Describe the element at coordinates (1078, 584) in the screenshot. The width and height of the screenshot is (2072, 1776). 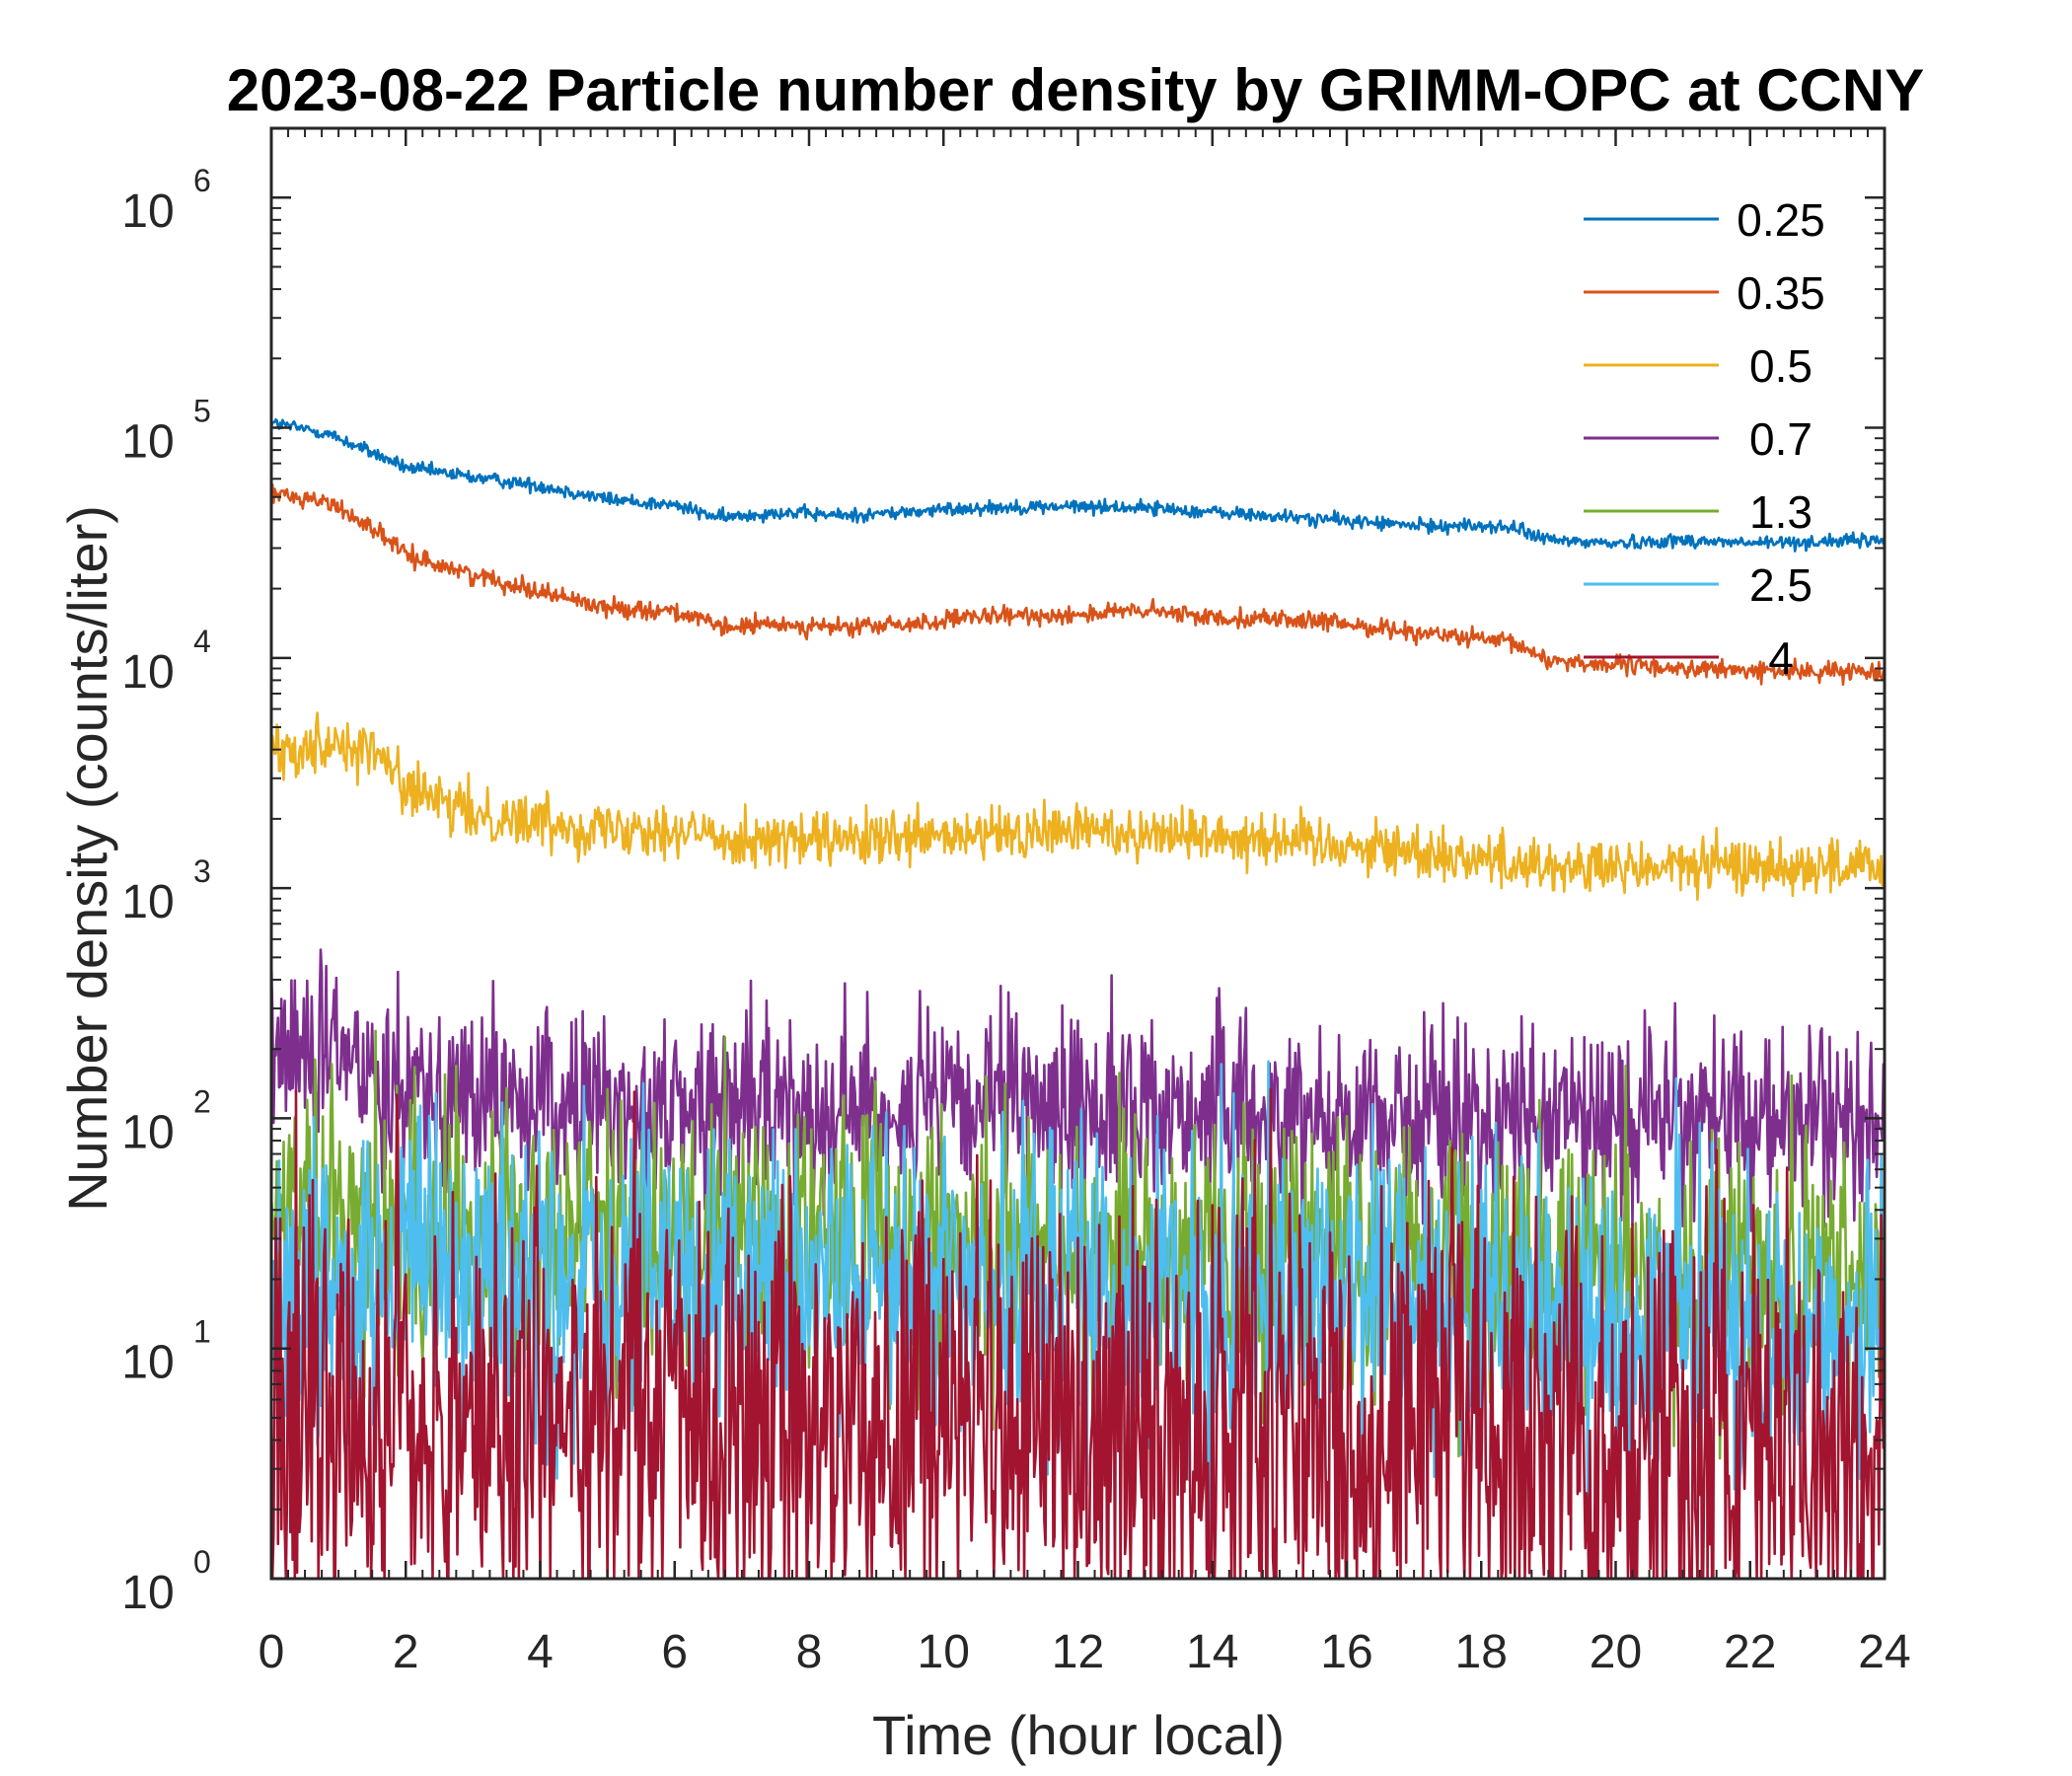
I see `series-line-0.35` at that location.